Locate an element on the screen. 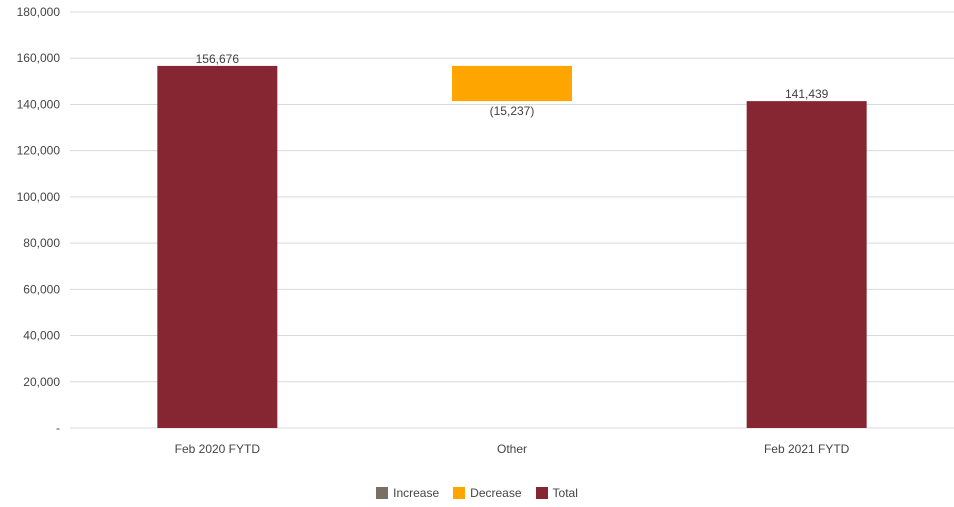 The height and width of the screenshot is (507, 954). x-tick-label: Other is located at coordinates (512, 449).